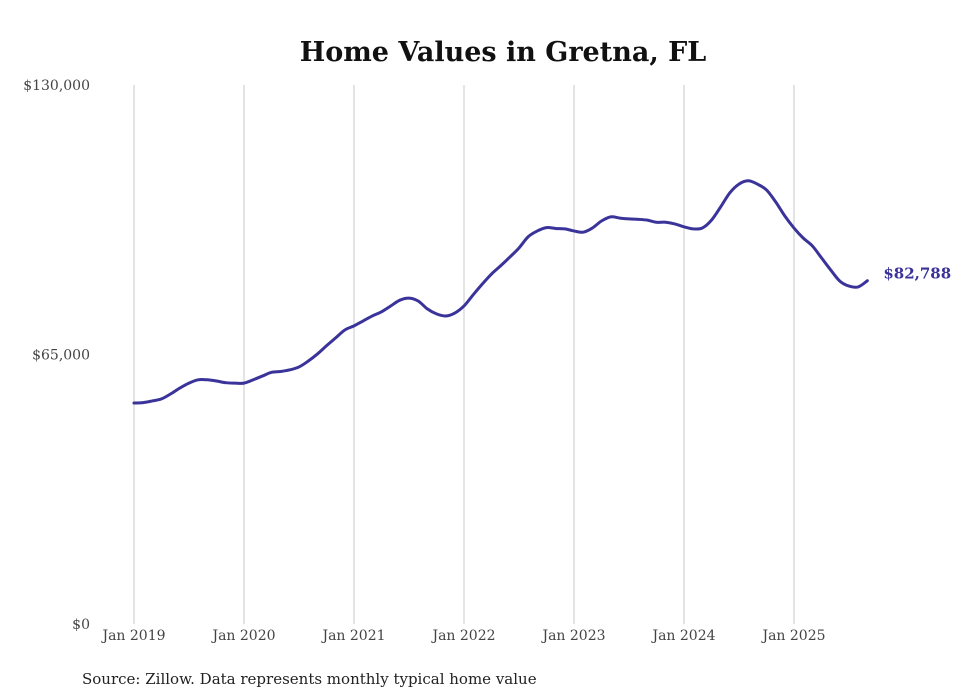 This screenshot has height=699, width=980. I want to click on x-tick-label: Jan 2020, so click(242, 636).